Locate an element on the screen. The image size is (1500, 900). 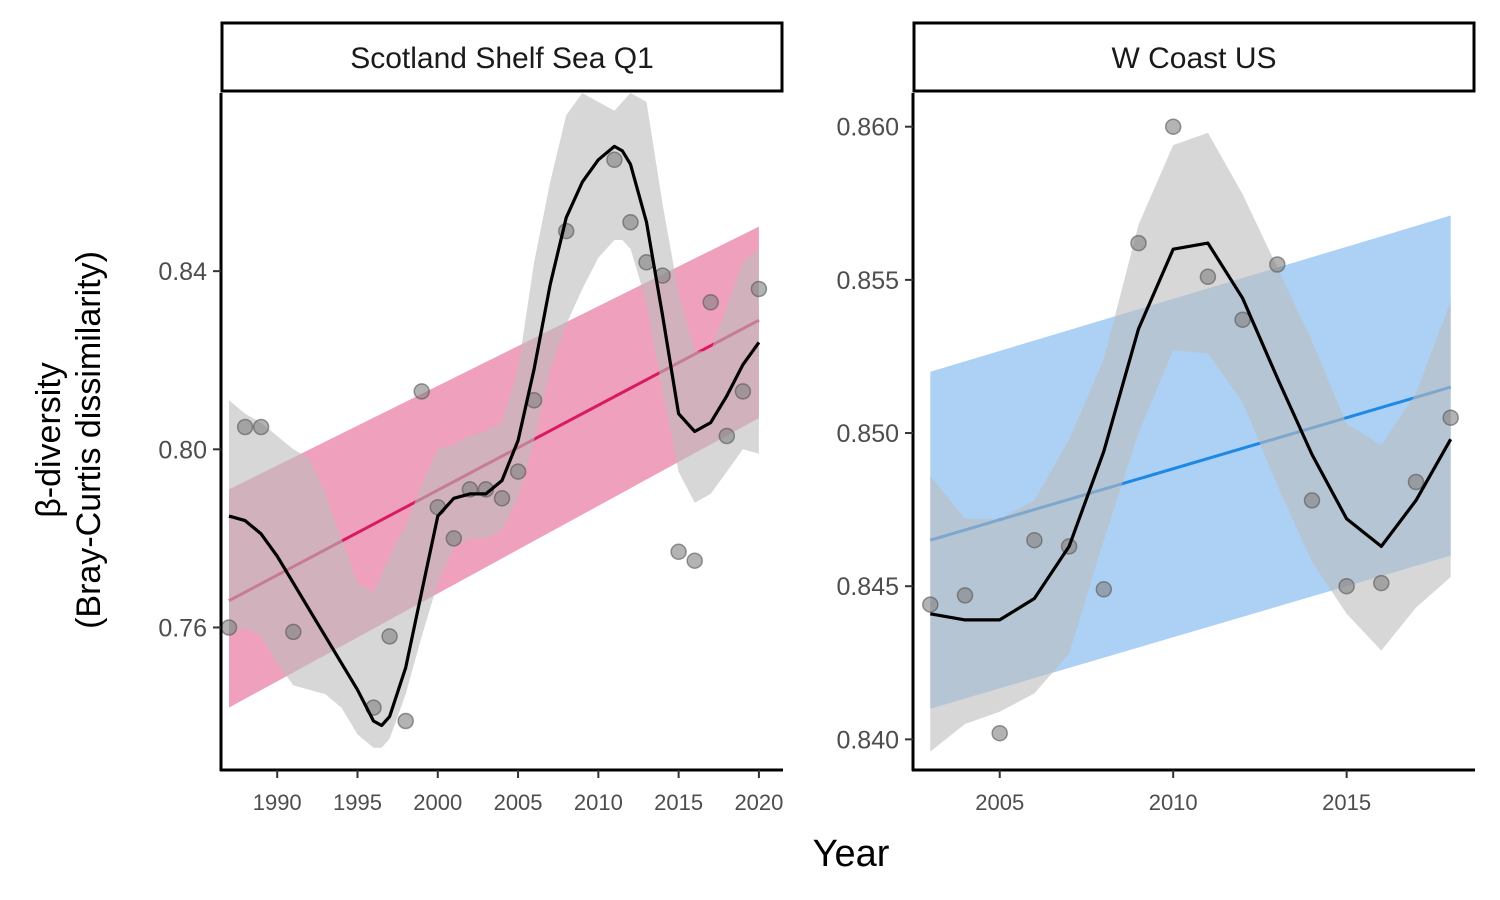
y-tick-label: 0.860 is located at coordinates (867, 128).